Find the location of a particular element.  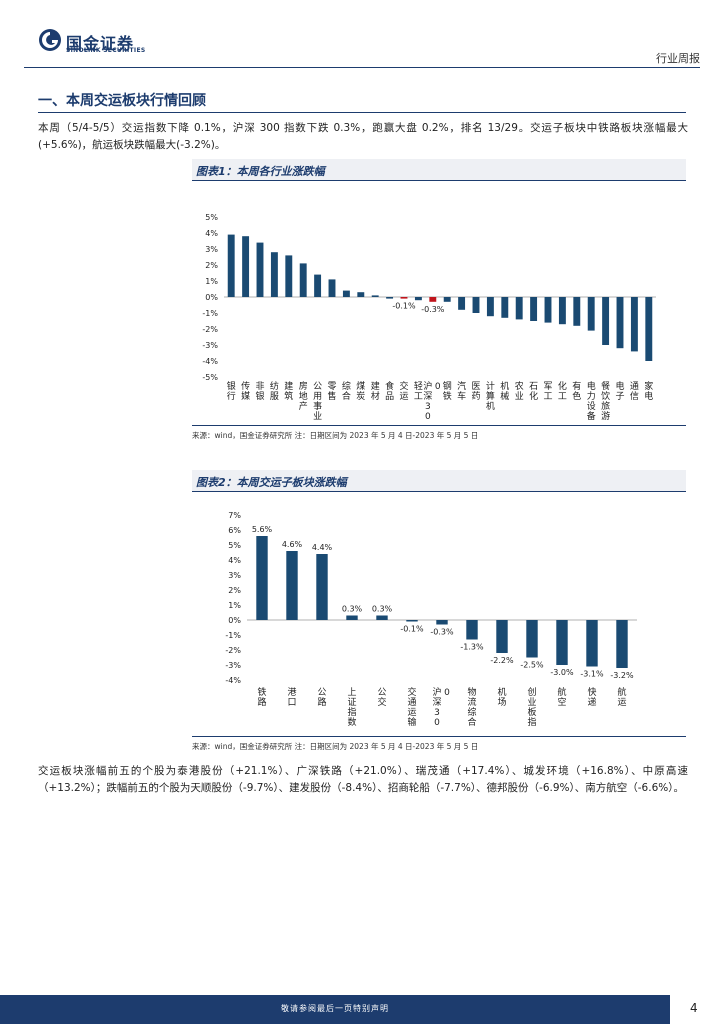

data-label: 0.3% is located at coordinates (352, 609).